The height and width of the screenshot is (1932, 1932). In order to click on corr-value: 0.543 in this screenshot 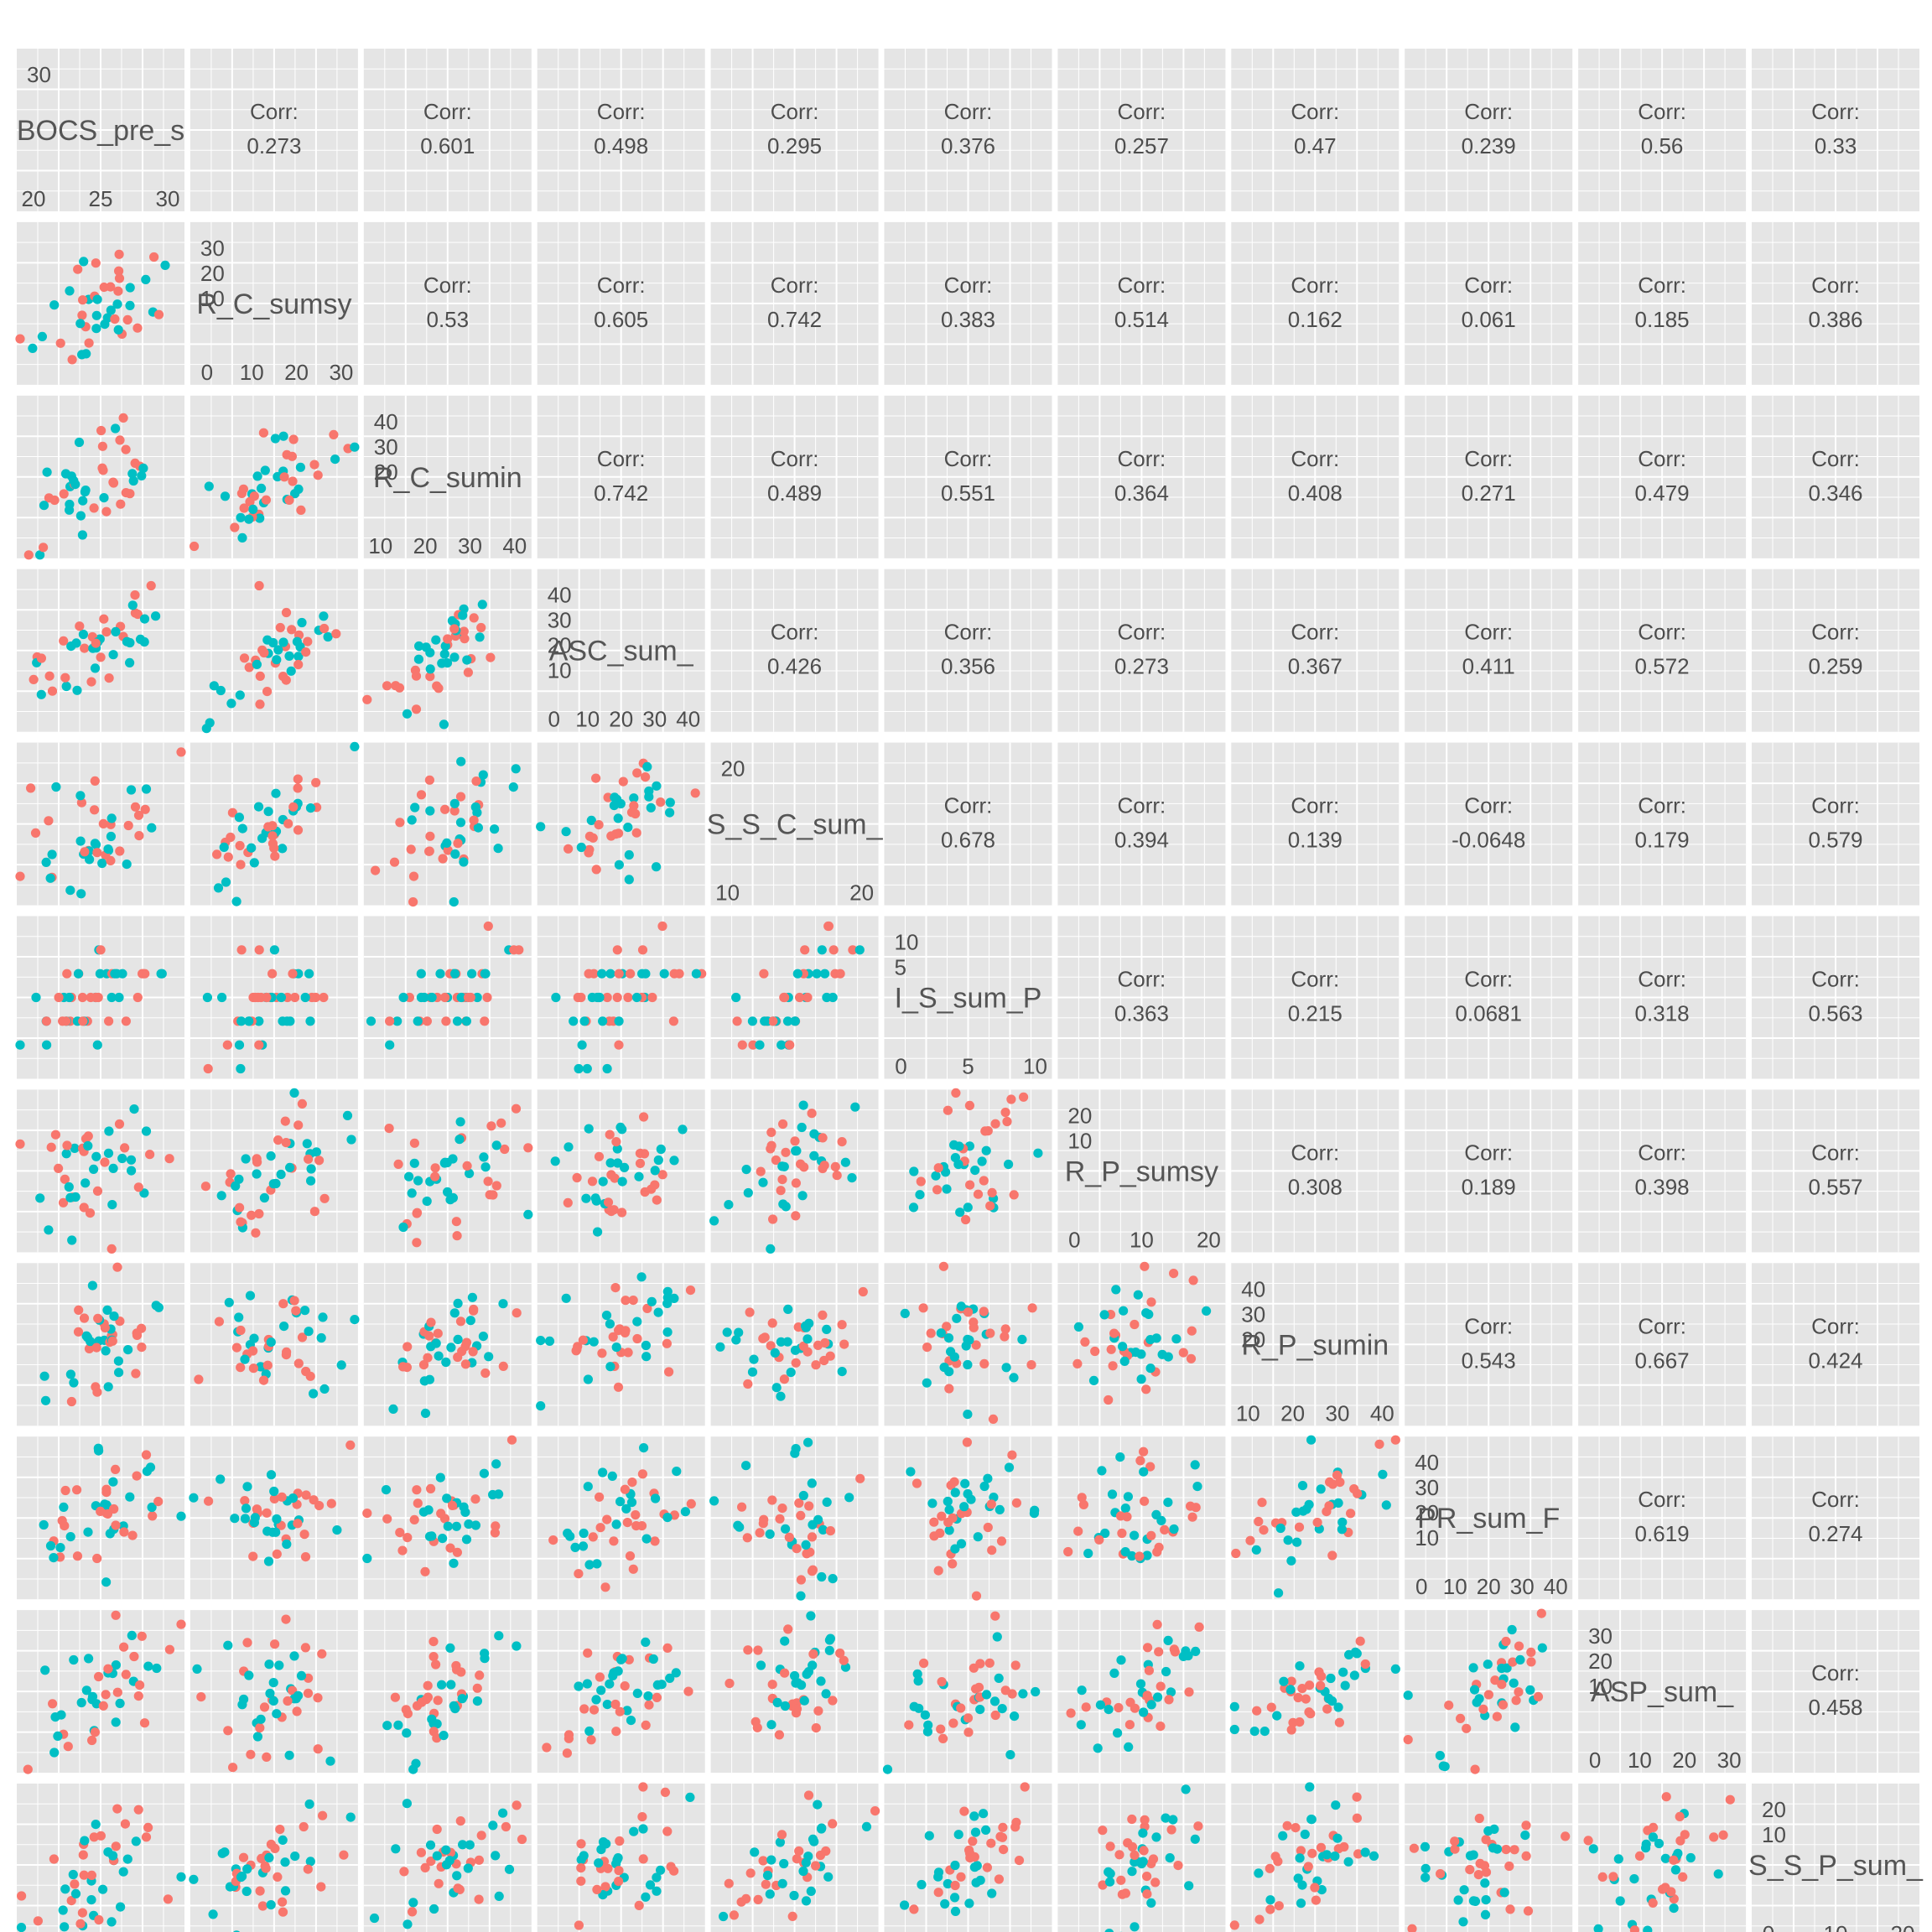, I will do `click(1489, 1360)`.